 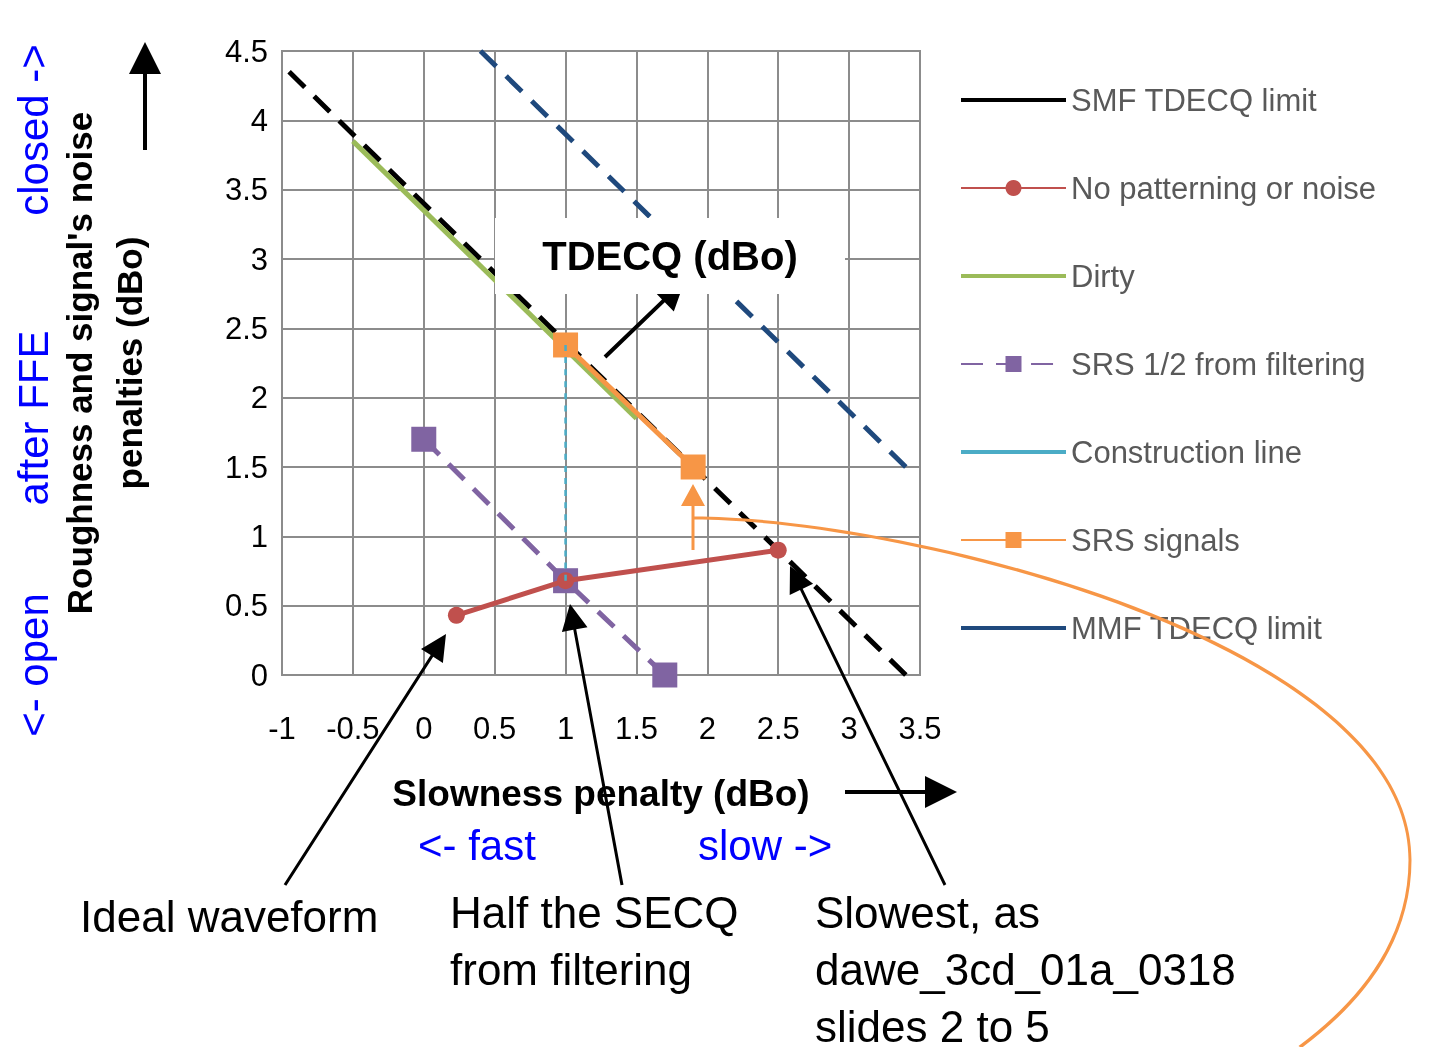 What do you see at coordinates (259, 675) in the screenshot?
I see `y-tick-label: 0` at bounding box center [259, 675].